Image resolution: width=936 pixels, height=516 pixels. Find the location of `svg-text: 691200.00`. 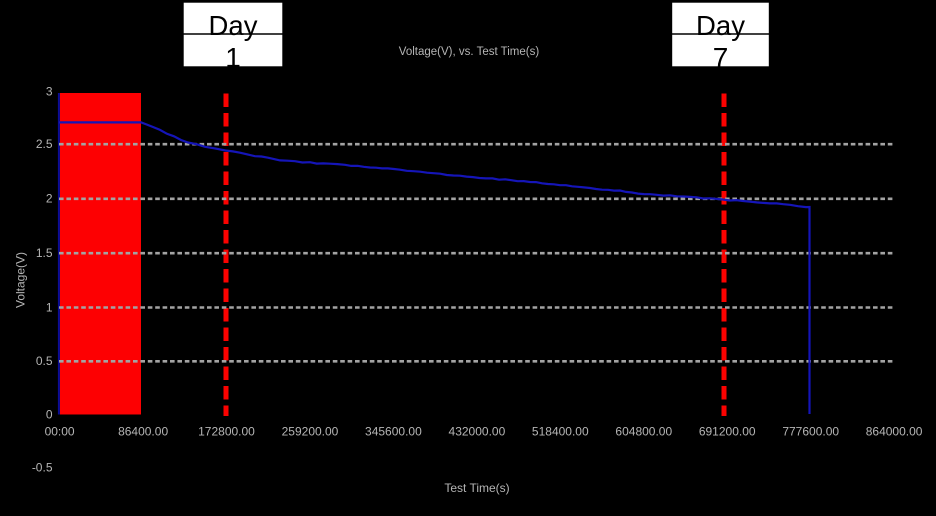

svg-text: 691200.00 is located at coordinates (727, 432).